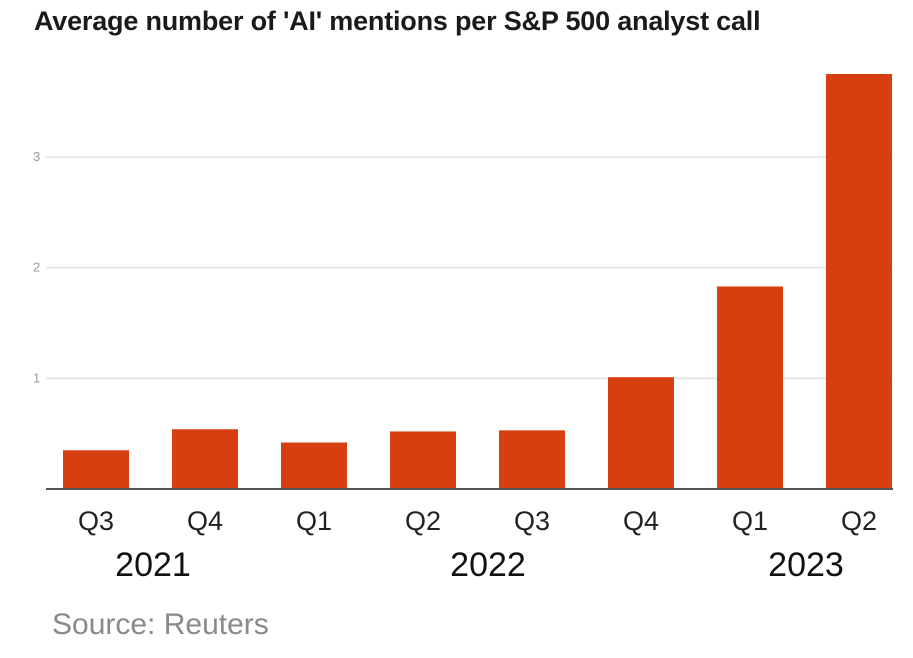  I want to click on y-tick-label: 1, so click(36, 377).